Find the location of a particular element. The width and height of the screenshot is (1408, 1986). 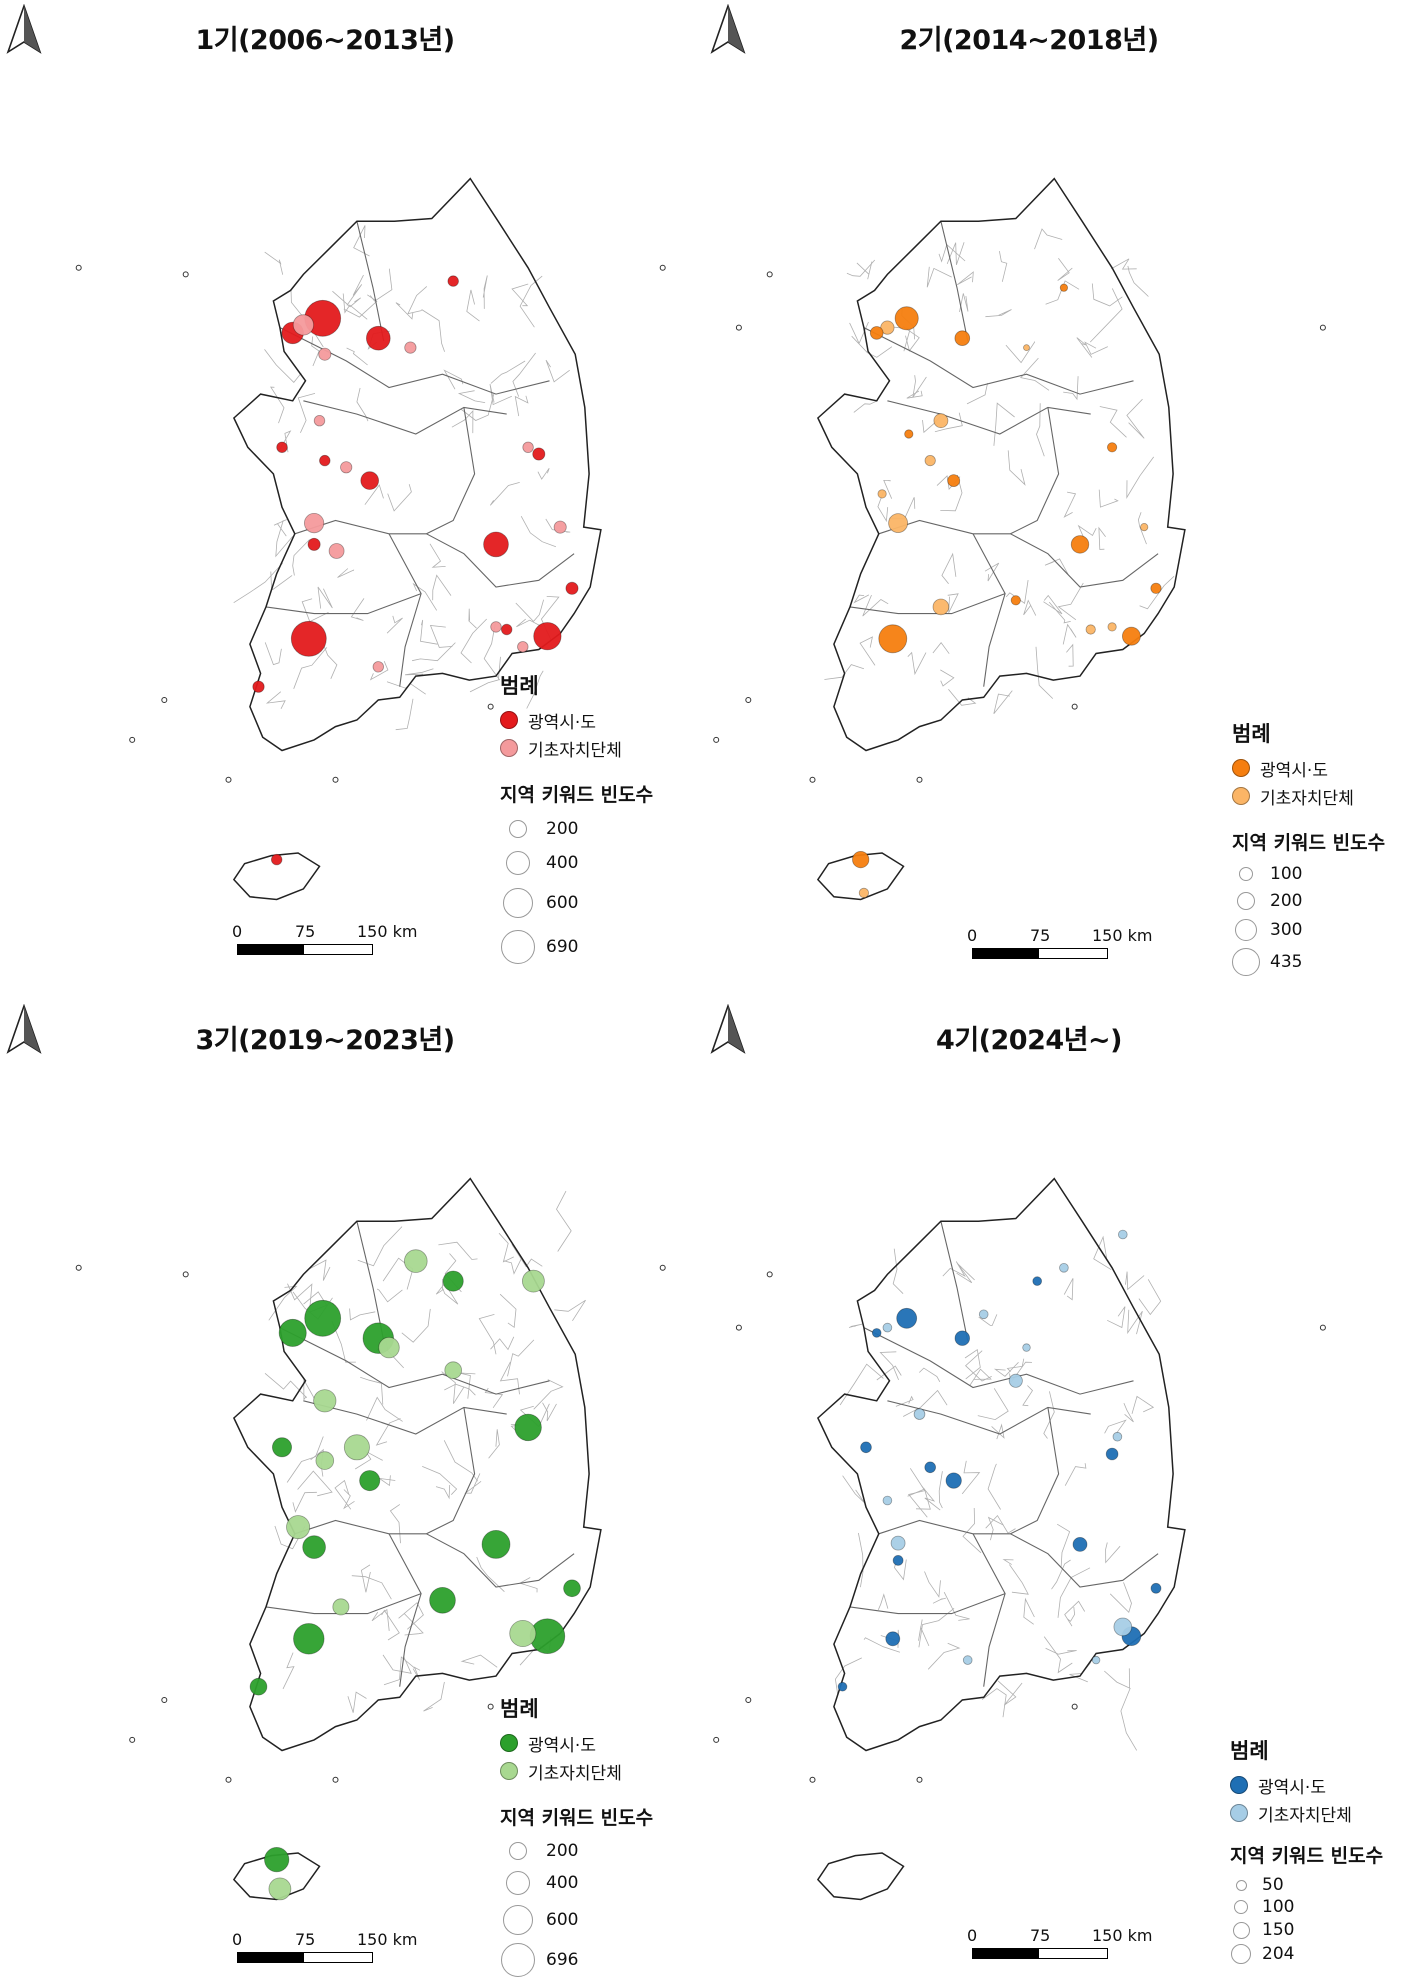

size-label: 696 is located at coordinates (562, 1960).